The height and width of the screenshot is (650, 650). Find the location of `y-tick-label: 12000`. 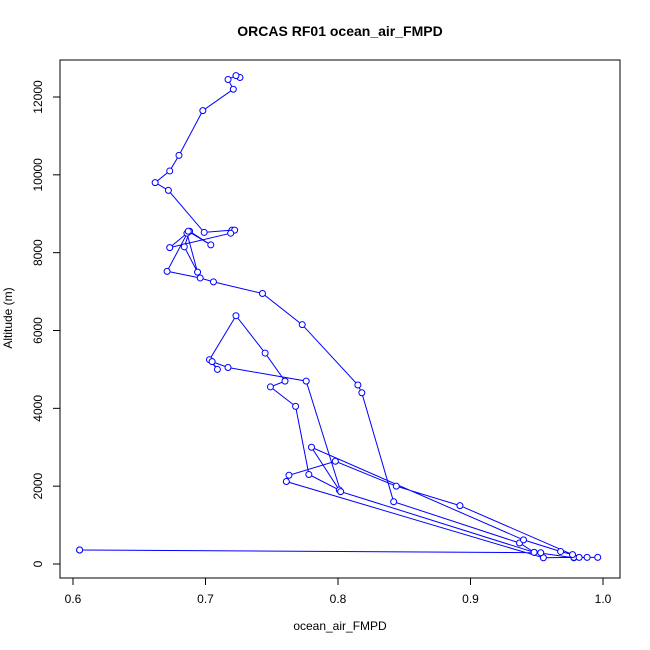

y-tick-label: 12000 is located at coordinates (38, 97).